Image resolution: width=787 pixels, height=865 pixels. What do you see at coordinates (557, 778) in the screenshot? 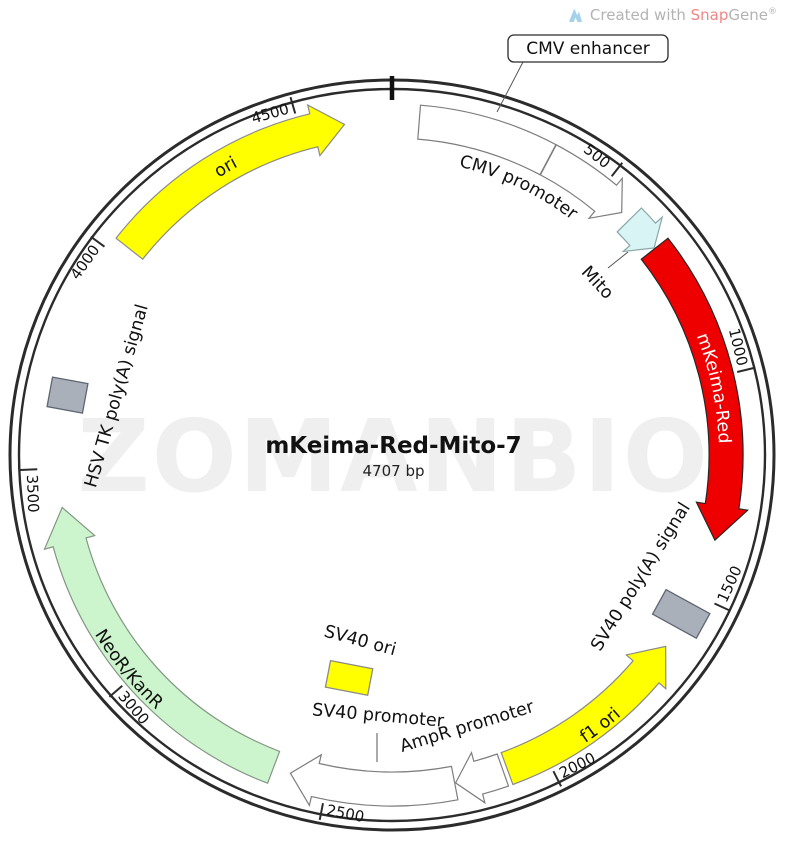
I see `tick-mark-2000` at bounding box center [557, 778].